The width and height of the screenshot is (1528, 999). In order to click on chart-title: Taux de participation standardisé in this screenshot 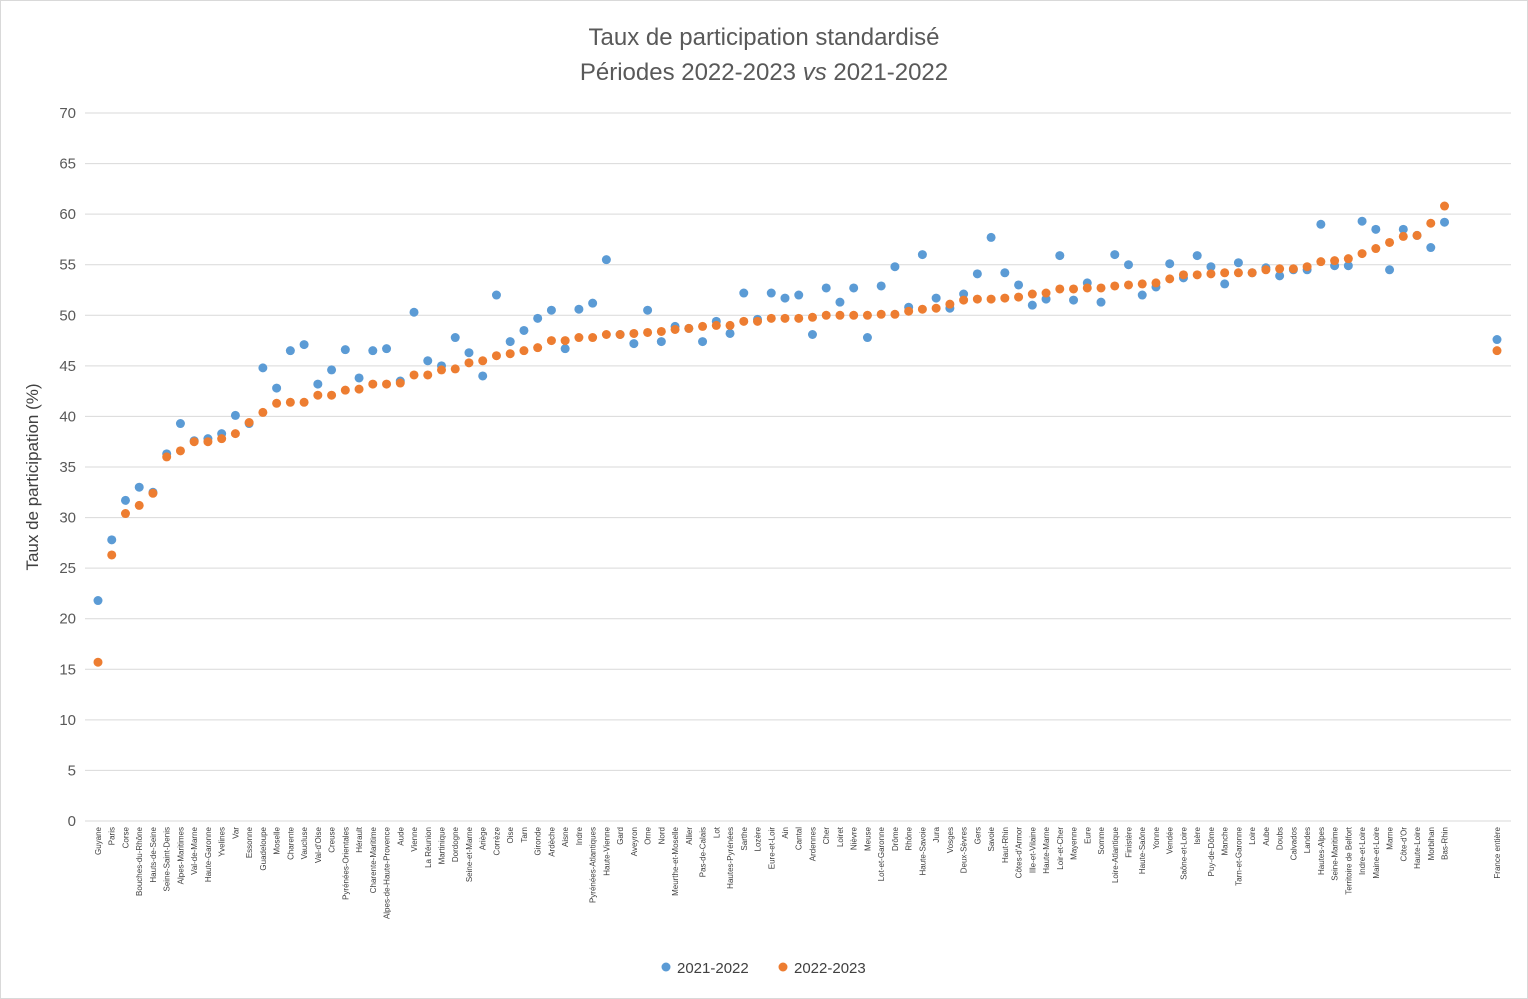, I will do `click(764, 37)`.